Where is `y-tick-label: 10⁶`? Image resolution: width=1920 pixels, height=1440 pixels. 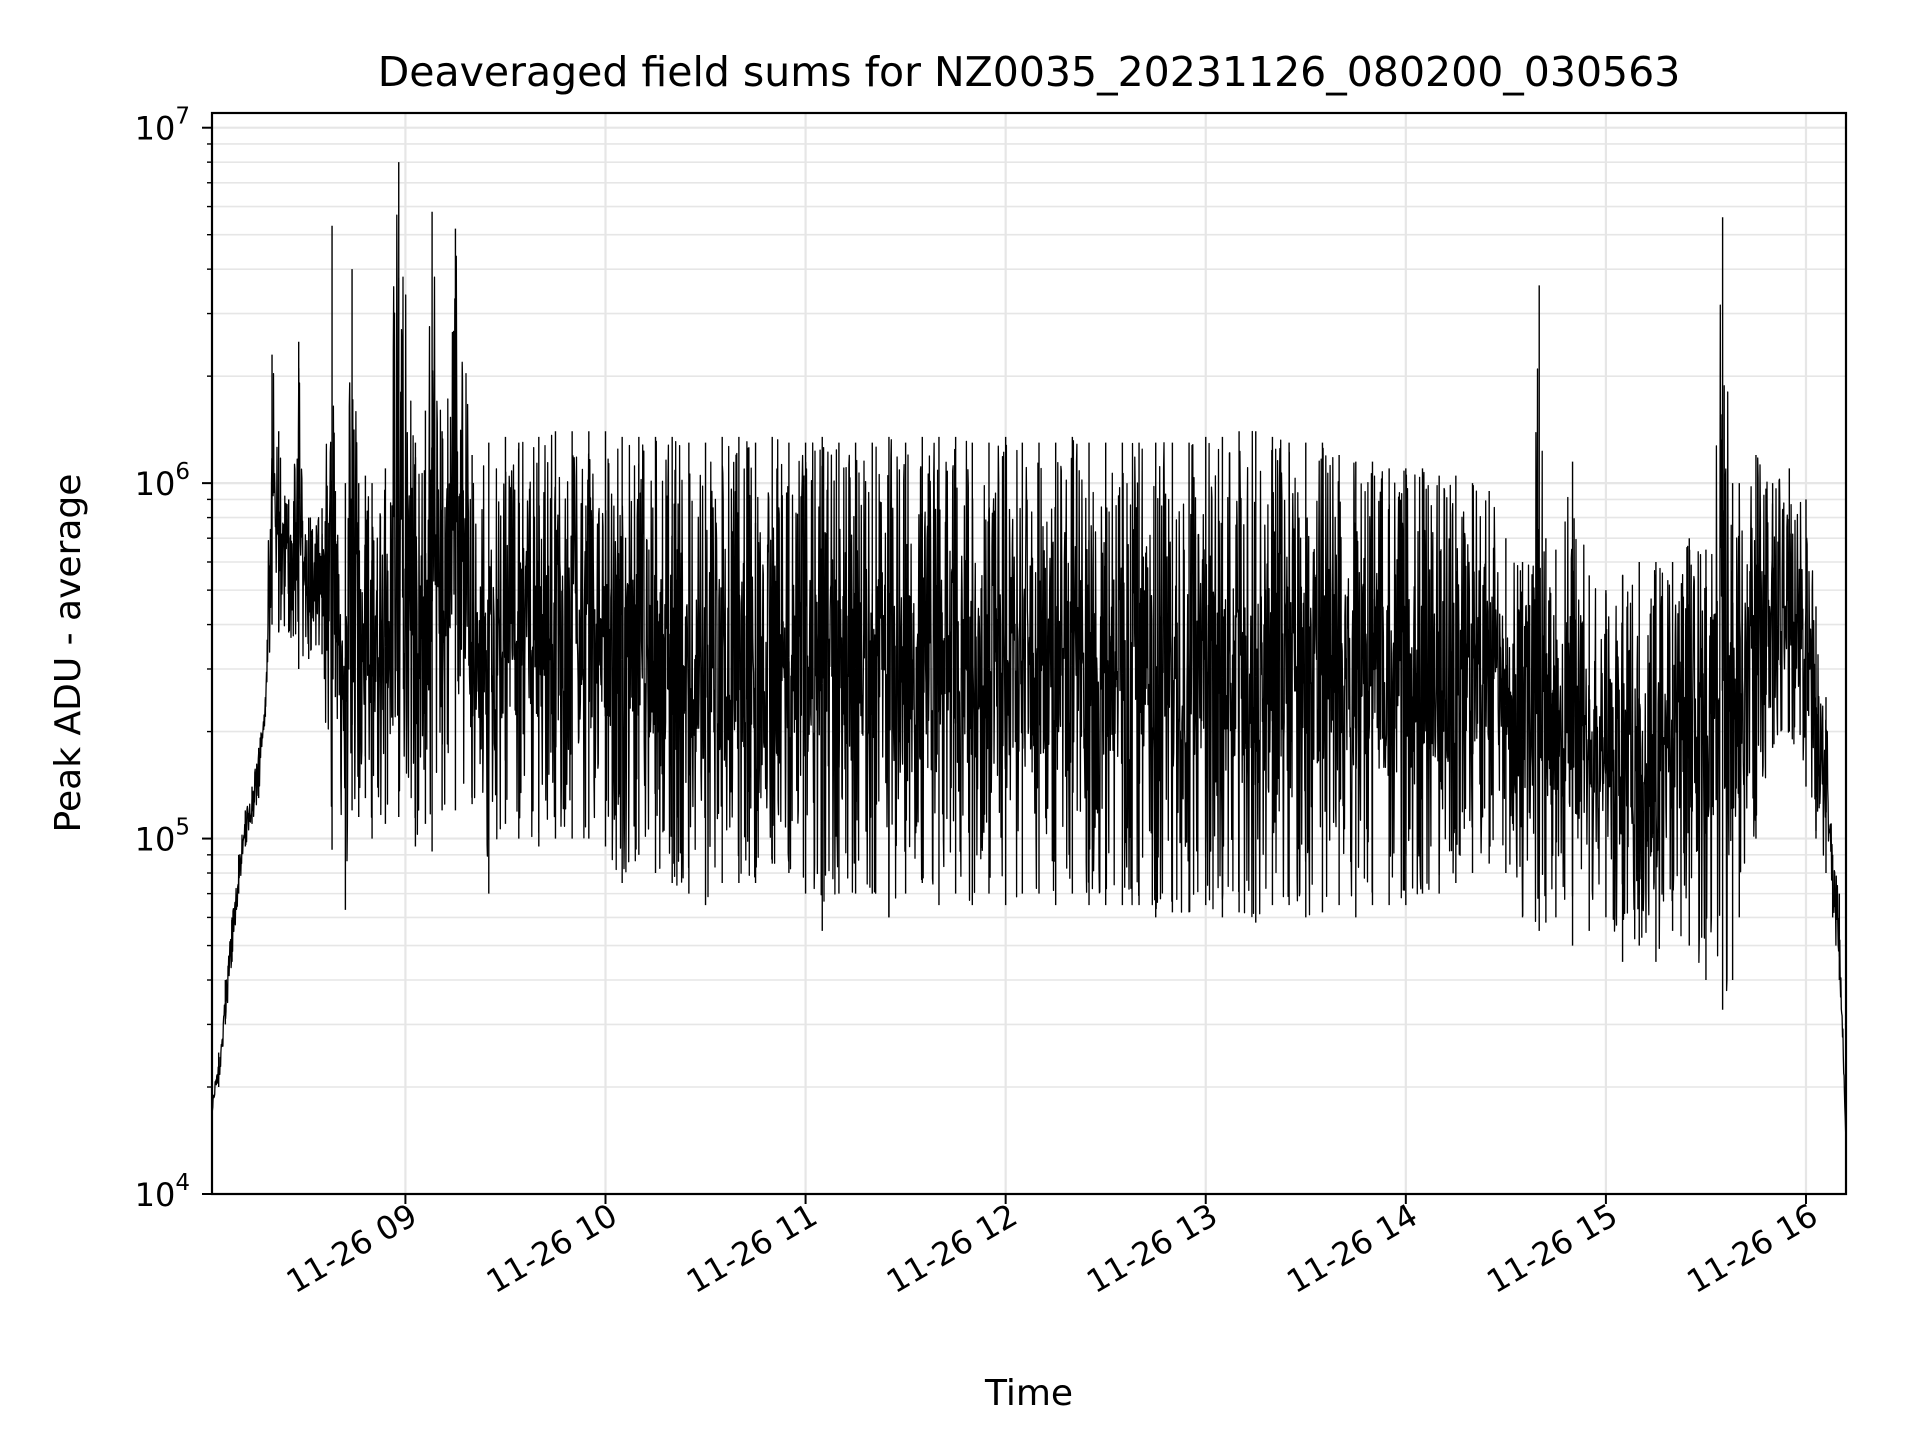 y-tick-label: 10⁶ is located at coordinates (162, 481).